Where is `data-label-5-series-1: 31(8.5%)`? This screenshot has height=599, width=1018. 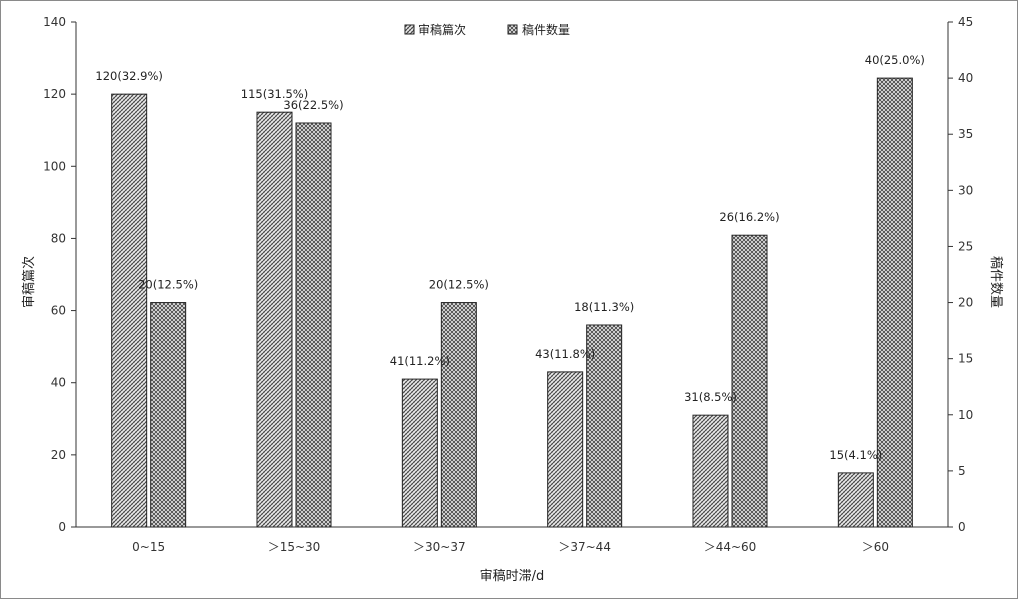
data-label-5-series-1: 31(8.5%) is located at coordinates (710, 397).